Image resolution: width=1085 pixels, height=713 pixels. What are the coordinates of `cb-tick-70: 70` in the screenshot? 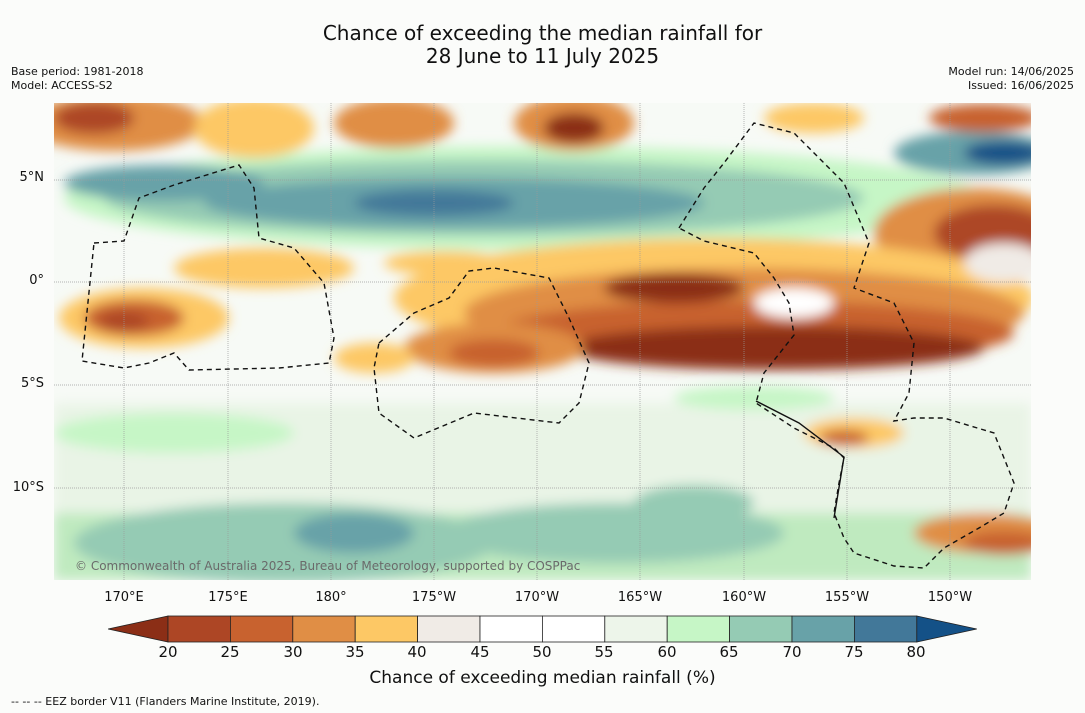 It's located at (792, 652).